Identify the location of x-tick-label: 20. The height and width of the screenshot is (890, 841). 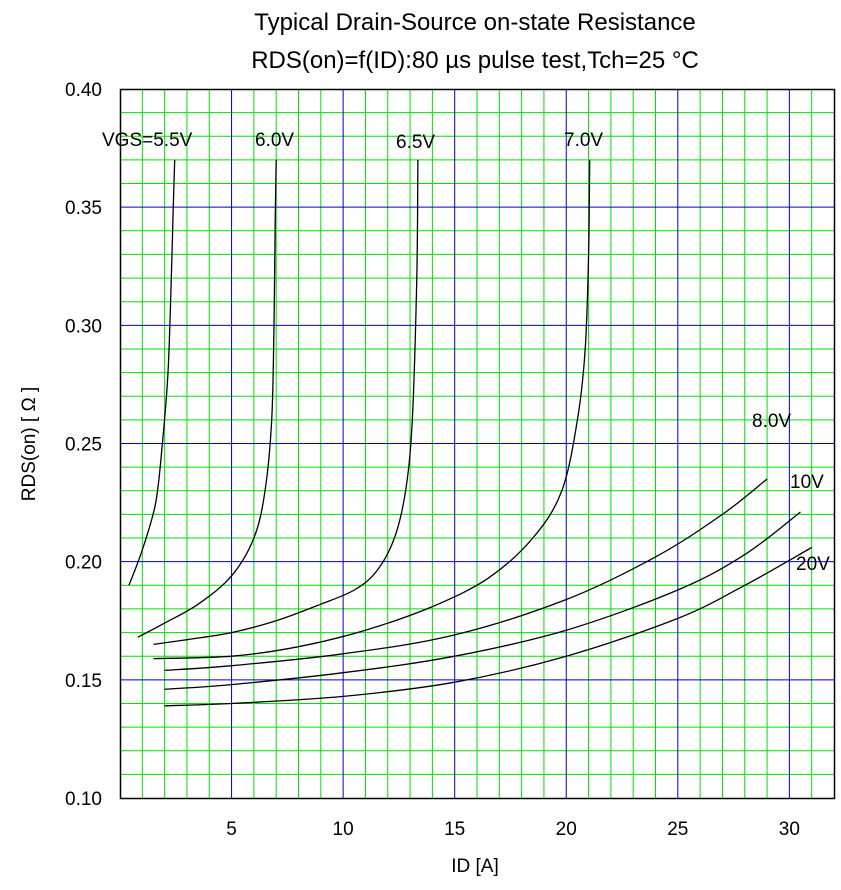
(566, 829).